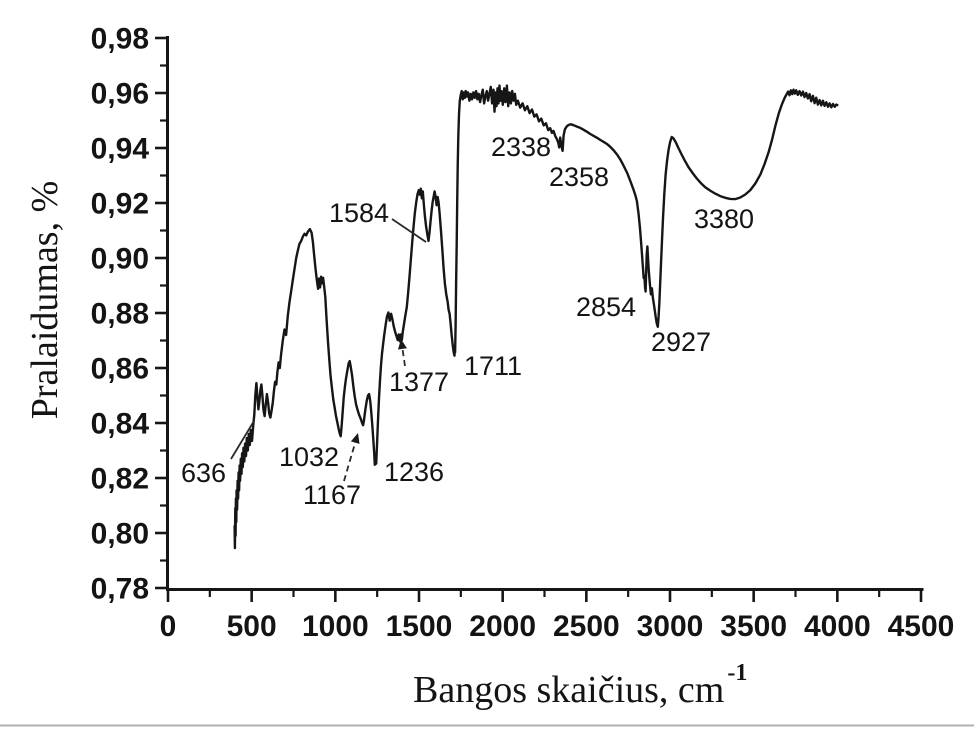 The width and height of the screenshot is (974, 734). I want to click on peak-label-1377: 1377, so click(419, 382).